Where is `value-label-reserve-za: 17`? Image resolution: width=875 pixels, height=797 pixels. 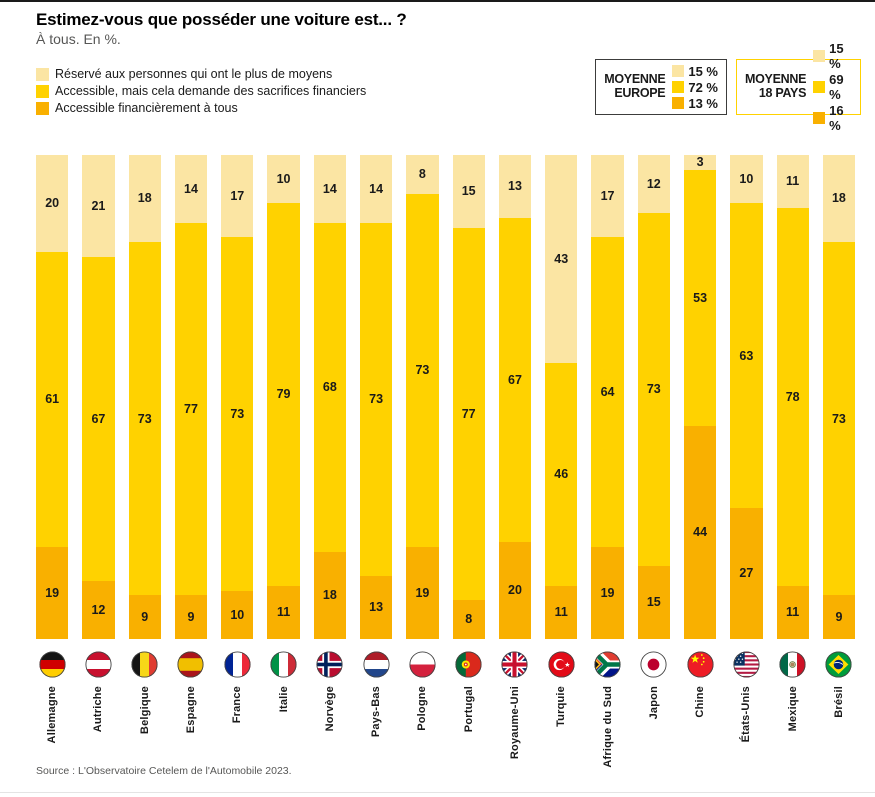 value-label-reserve-za: 17 is located at coordinates (607, 195).